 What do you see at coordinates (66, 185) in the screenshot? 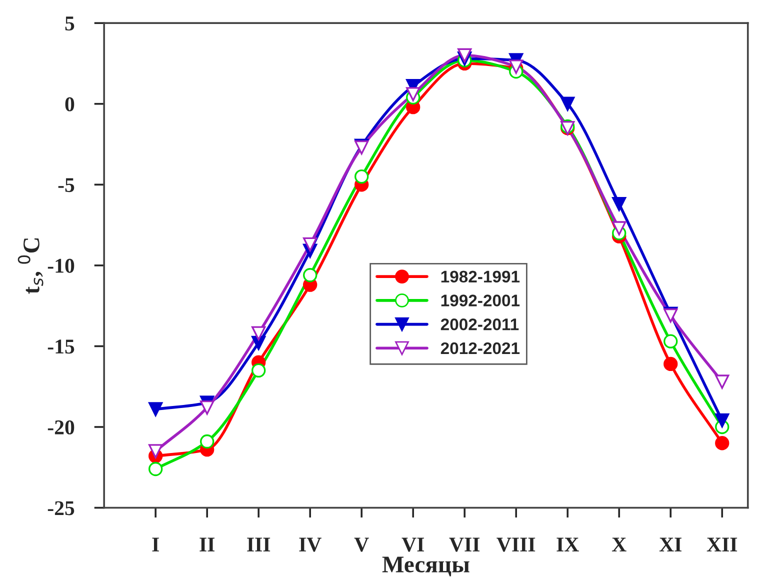
I see `y-tick-label: -5` at bounding box center [66, 185].